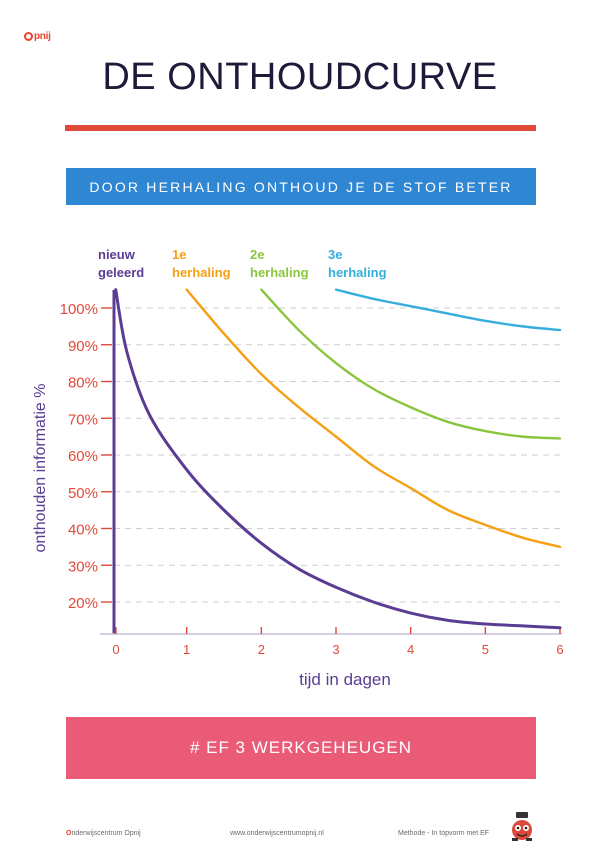 This screenshot has height=848, width=600. What do you see at coordinates (40, 468) in the screenshot?
I see `y-axis-title: onthouden informatie %` at bounding box center [40, 468].